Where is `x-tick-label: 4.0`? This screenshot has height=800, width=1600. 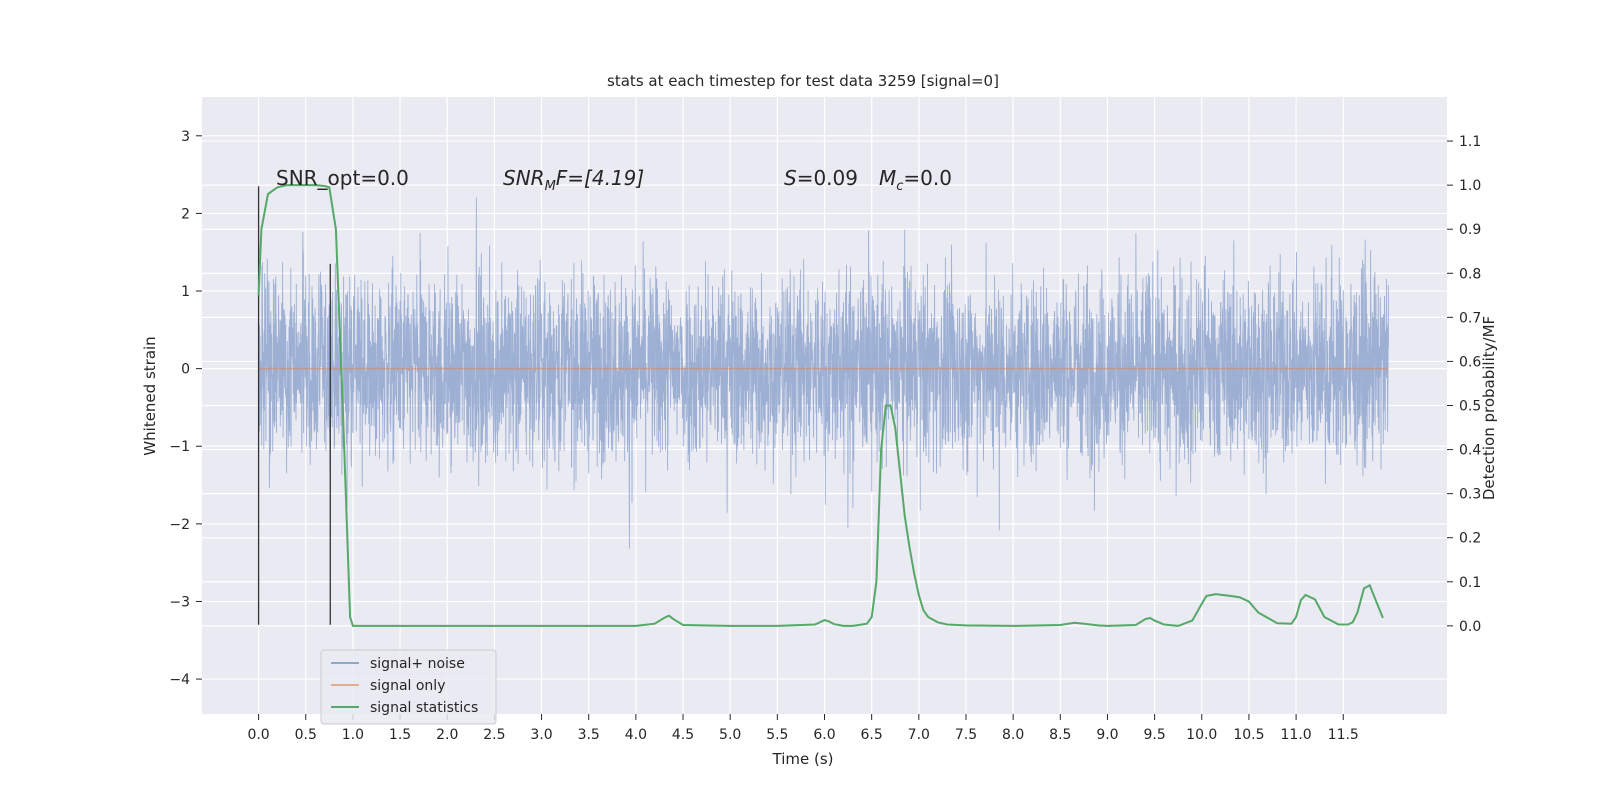
x-tick-label: 4.0 is located at coordinates (636, 735).